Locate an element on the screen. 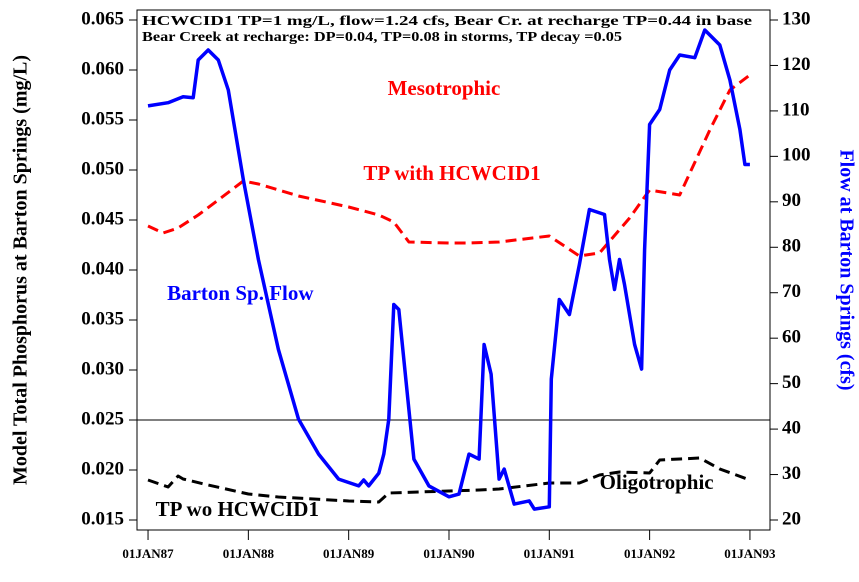 The width and height of the screenshot is (859, 582). y2-tick-label: 70 is located at coordinates (791, 291).